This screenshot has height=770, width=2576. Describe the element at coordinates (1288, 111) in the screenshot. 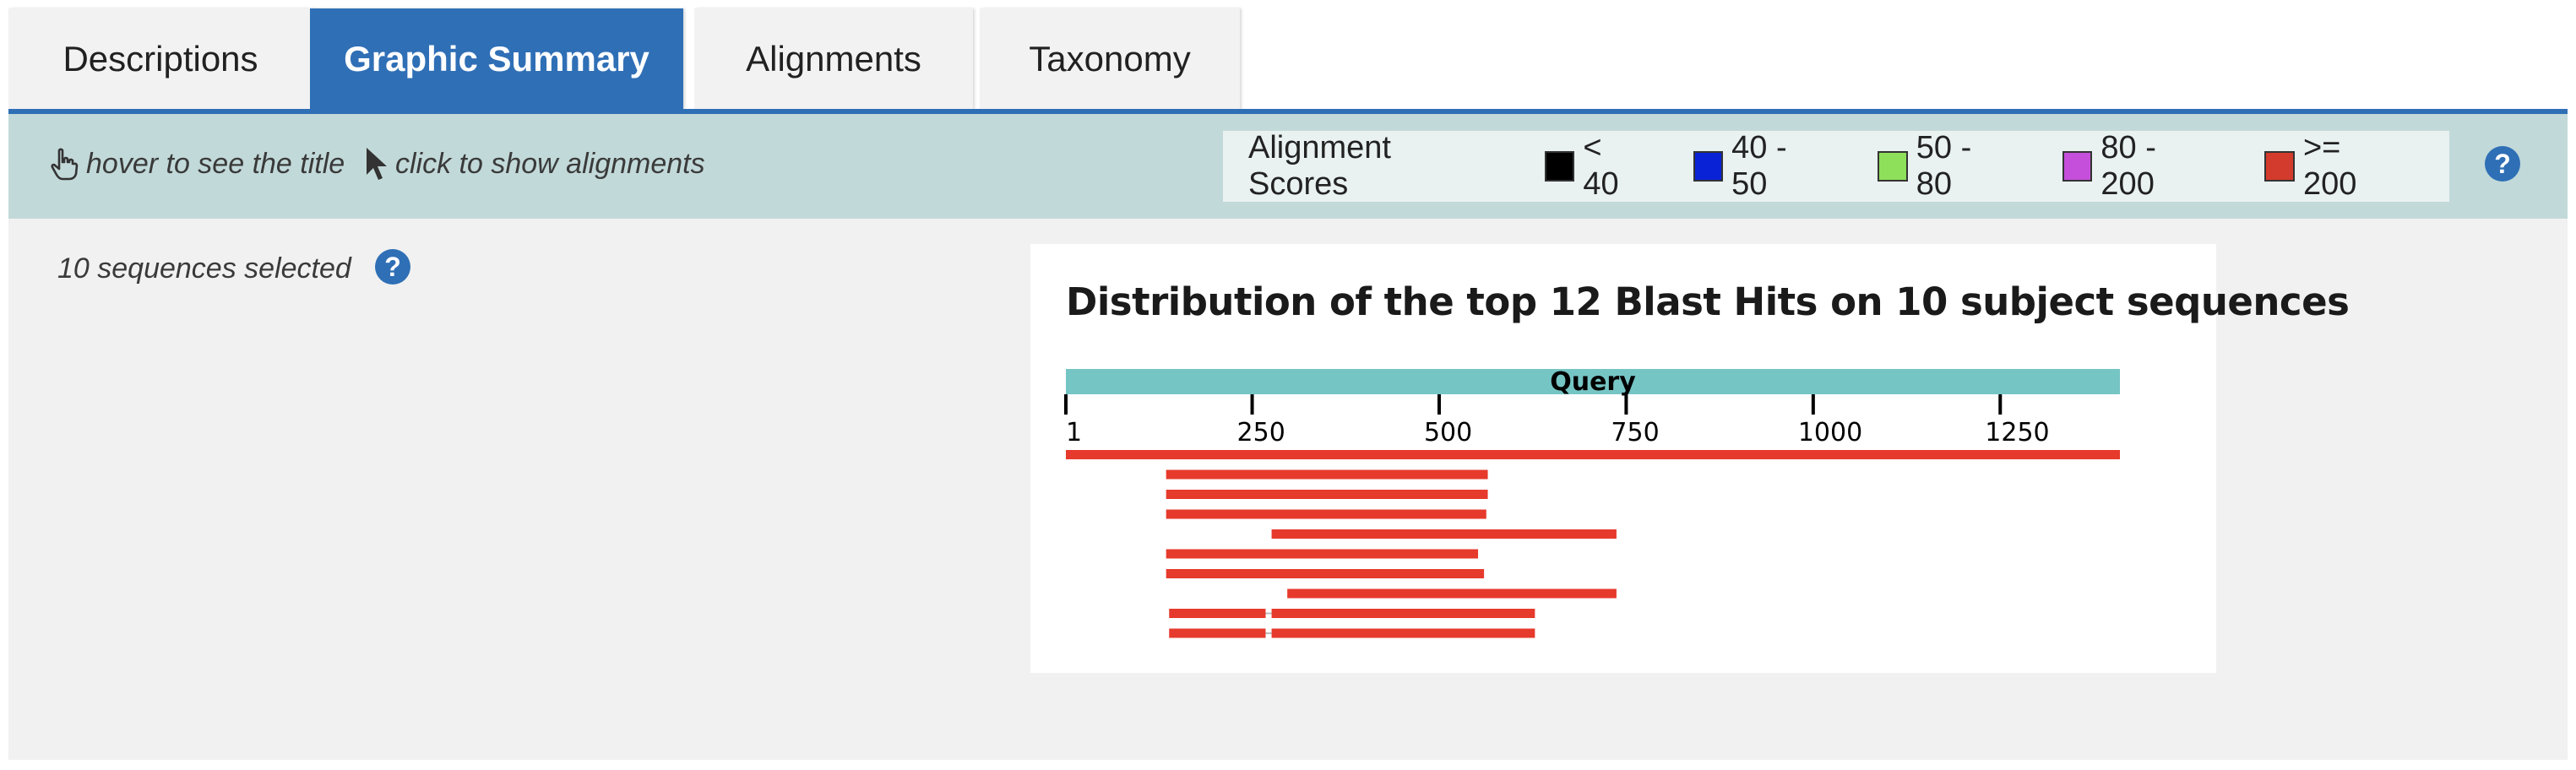

I see `tab-underline` at that location.